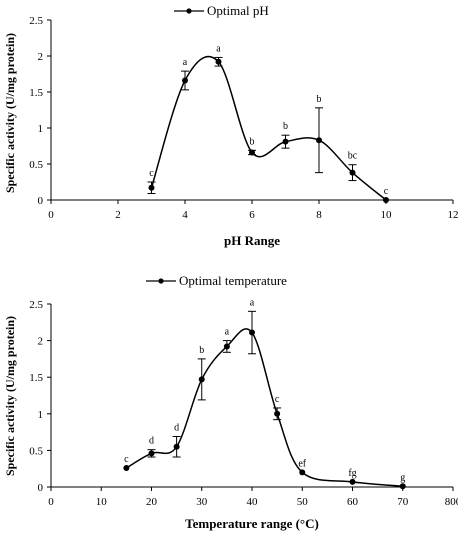  Describe the element at coordinates (185, 215) in the screenshot. I see `x-tick-label: 4` at that location.